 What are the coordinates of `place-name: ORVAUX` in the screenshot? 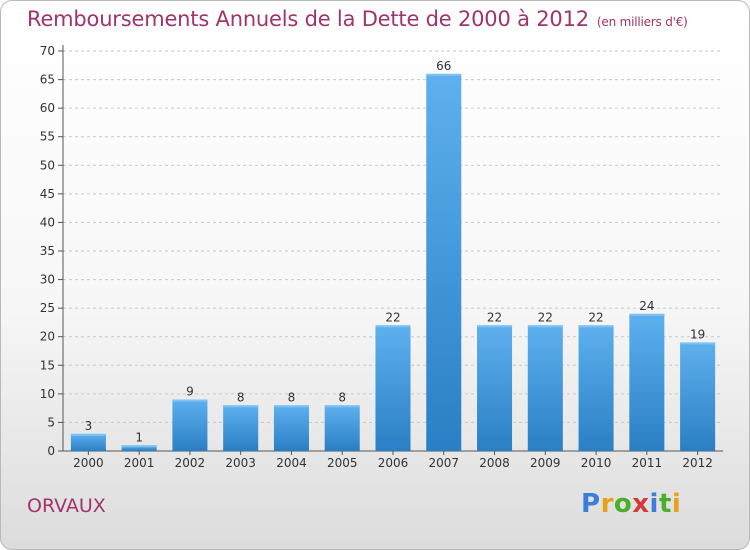 It's located at (66, 506).